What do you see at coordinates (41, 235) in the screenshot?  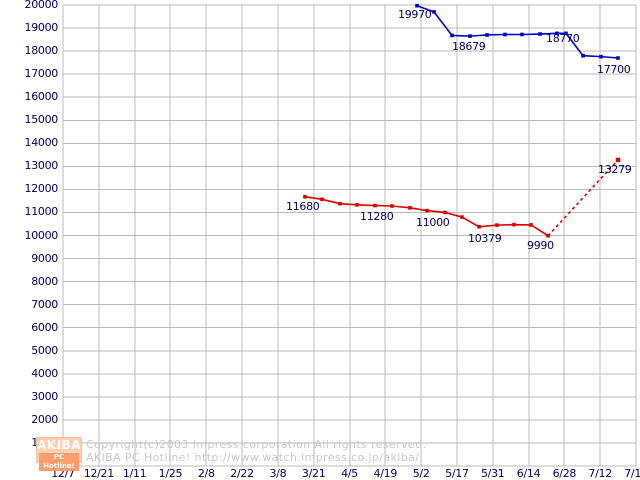 I see `y-axis-tick-label: 10000` at bounding box center [41, 235].